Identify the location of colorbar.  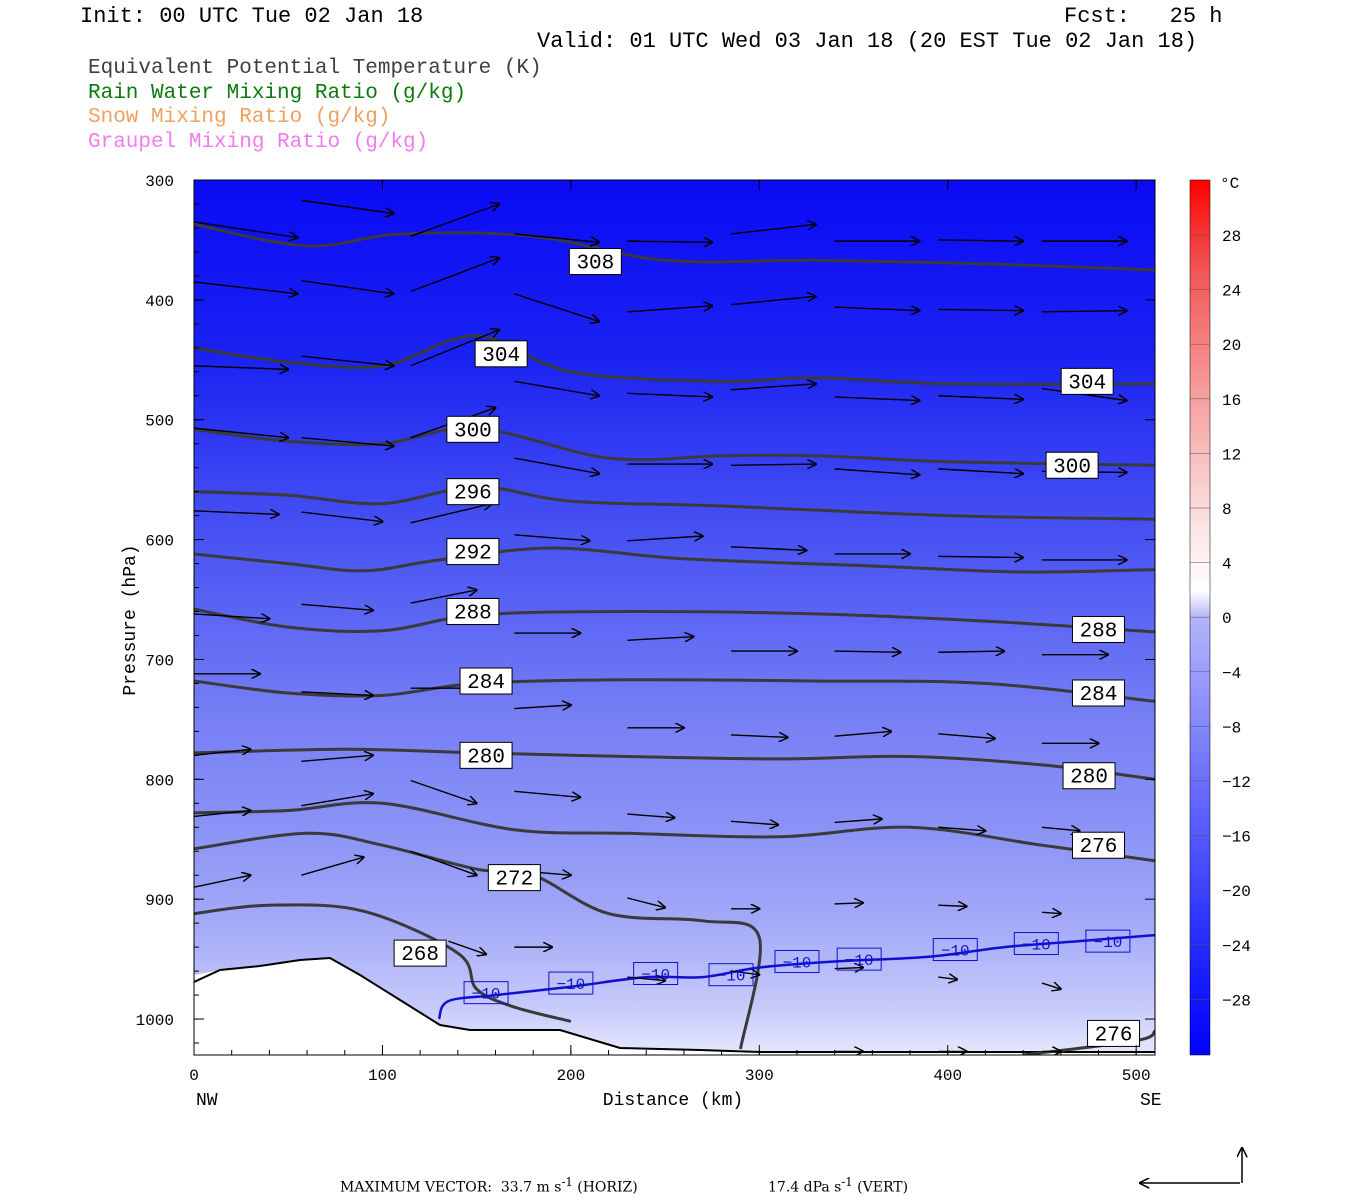
(1200, 617).